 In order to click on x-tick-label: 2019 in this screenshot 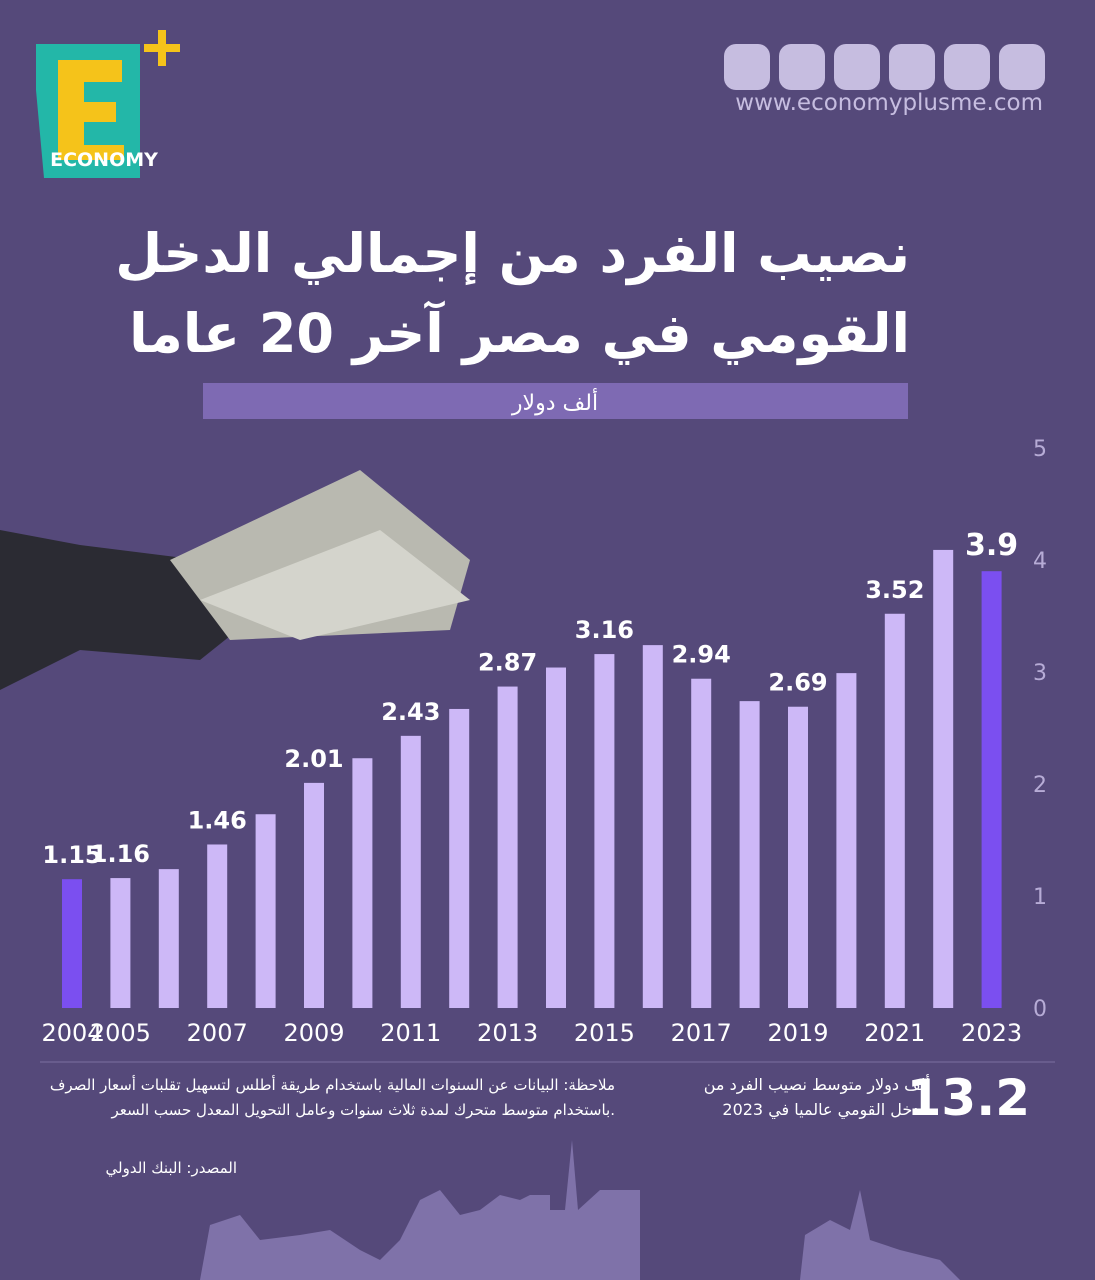, I will do `click(797, 1033)`.